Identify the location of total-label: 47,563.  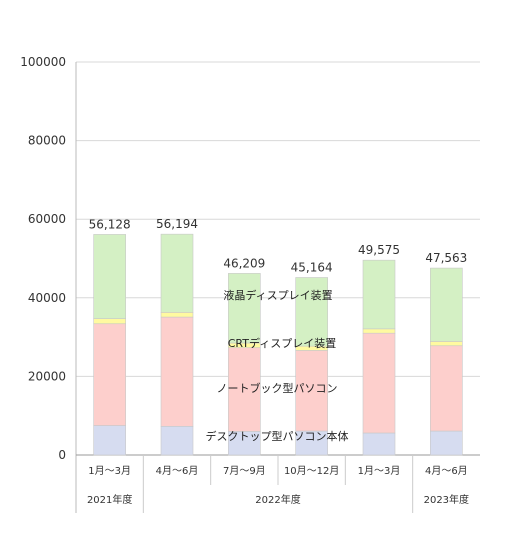
(446, 258).